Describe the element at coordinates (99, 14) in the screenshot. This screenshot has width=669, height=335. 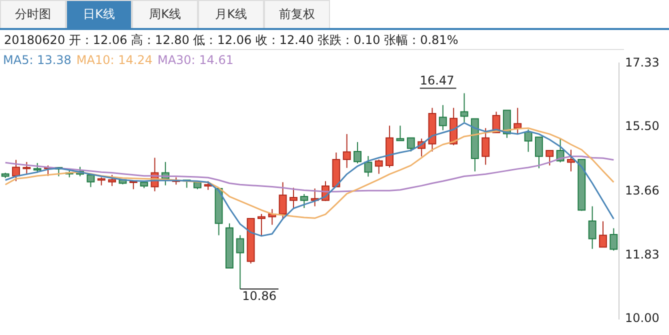
I see `text: 日K线` at that location.